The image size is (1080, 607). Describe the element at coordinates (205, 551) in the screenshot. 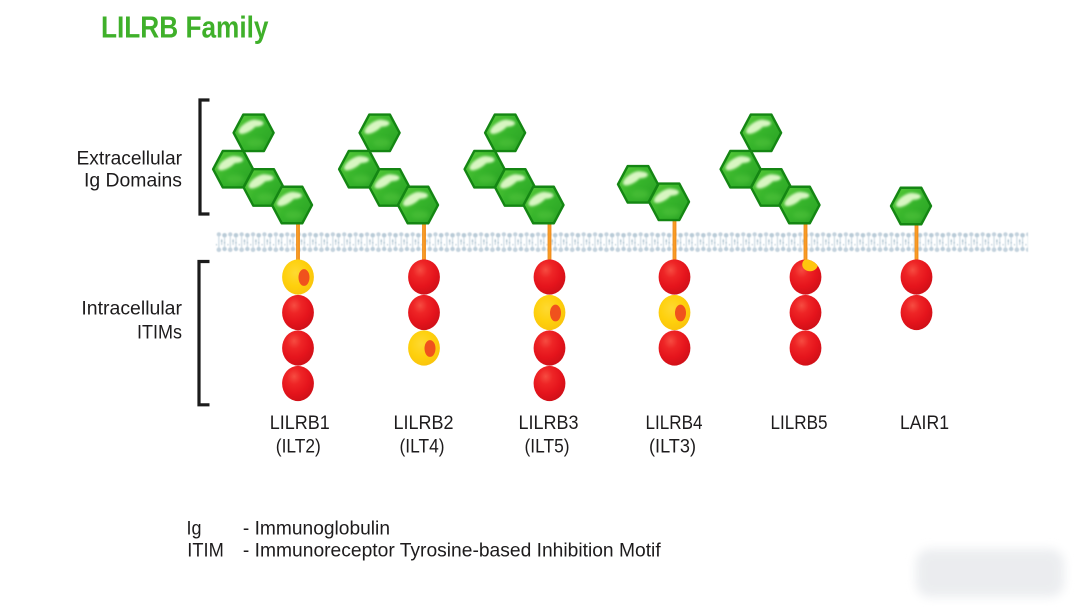

I see `svg-text: ITIM` at that location.